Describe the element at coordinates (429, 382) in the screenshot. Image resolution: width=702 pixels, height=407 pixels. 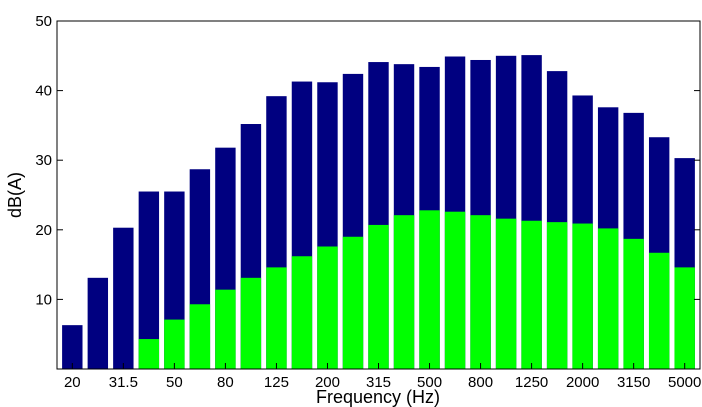
I see `x-tick-label: 500` at that location.